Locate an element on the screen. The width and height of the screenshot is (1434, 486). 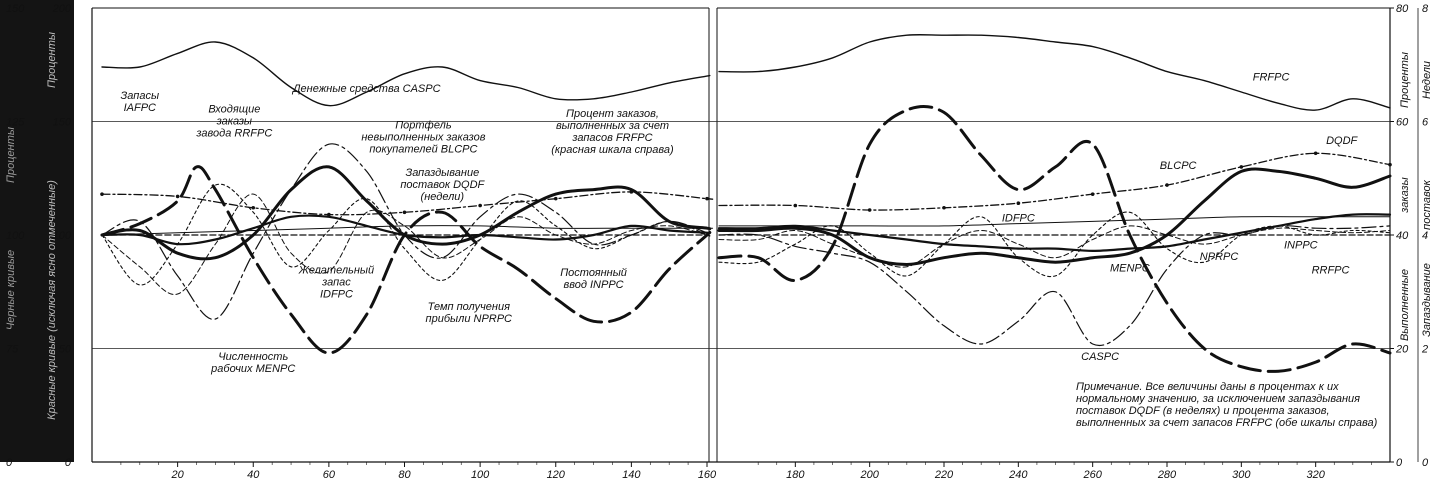
right-fulfilled-label: Выполненные is located at coordinates (1405, 305).